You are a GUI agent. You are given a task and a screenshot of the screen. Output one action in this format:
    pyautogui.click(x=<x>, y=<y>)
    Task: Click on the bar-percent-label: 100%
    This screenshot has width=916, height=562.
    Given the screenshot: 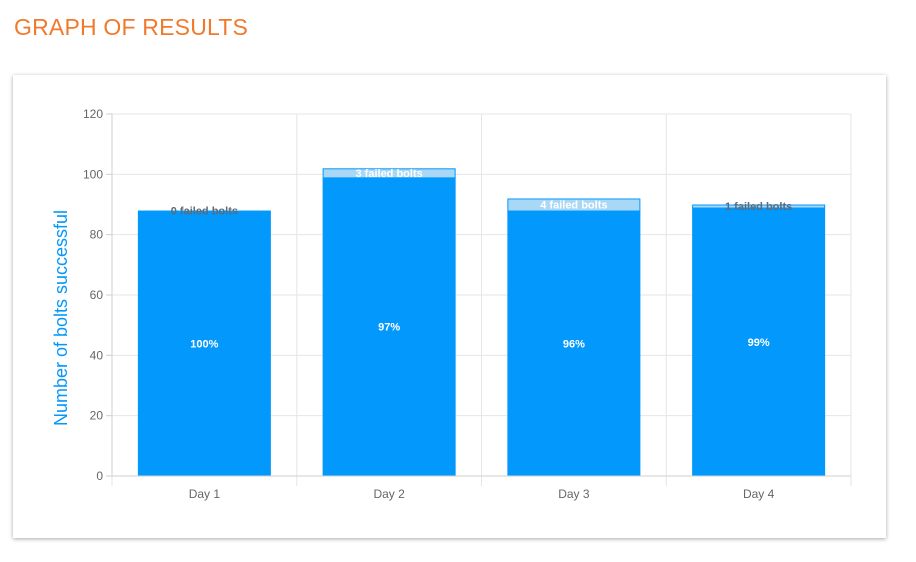 What is the action you would take?
    pyautogui.click(x=204, y=344)
    